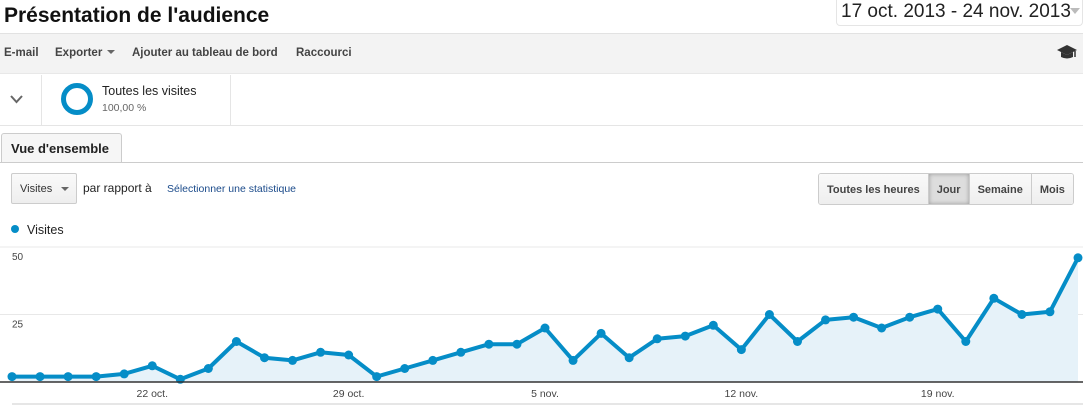 Image resolution: width=1083 pixels, height=405 pixels. Describe the element at coordinates (541, 162) in the screenshot. I see `tab-divider` at that location.